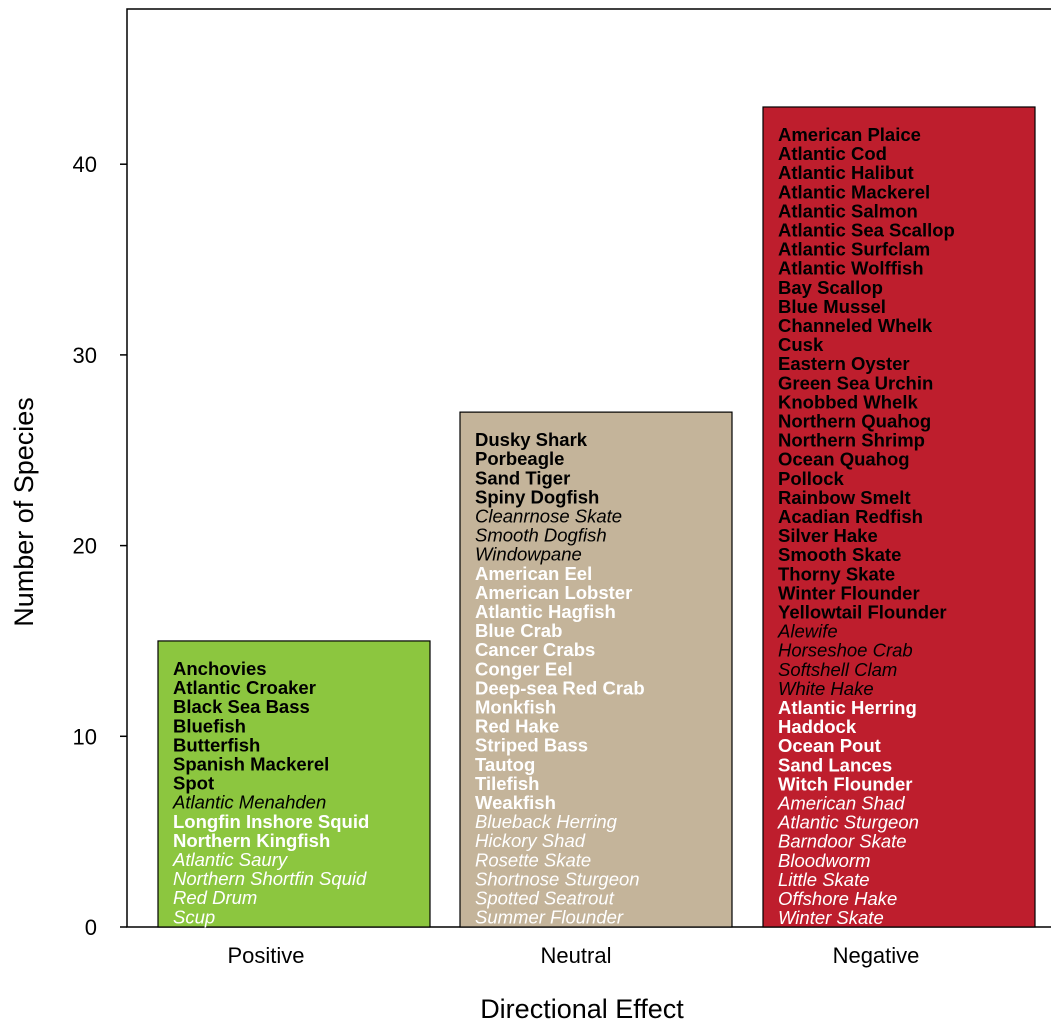 This screenshot has width=1051, height=1025. What do you see at coordinates (844, 363) in the screenshot?
I see `species-label: Eastern Oyster` at bounding box center [844, 363].